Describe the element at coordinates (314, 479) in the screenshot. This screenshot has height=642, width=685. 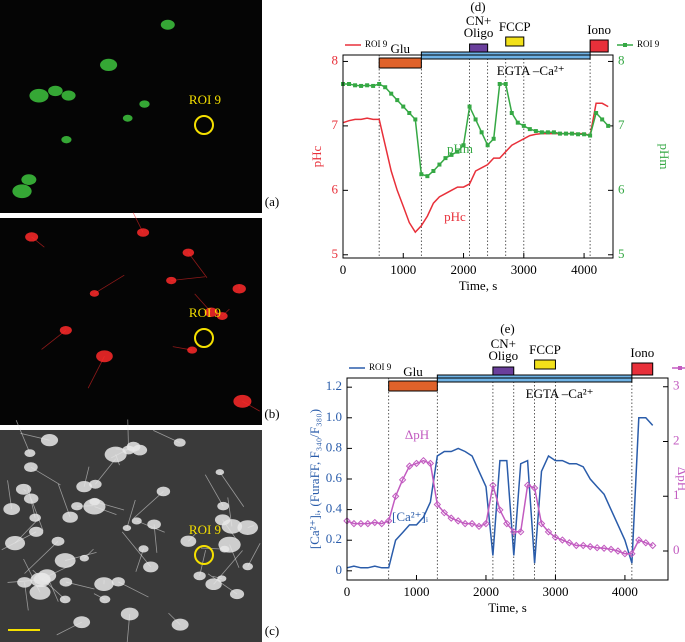
I see `y-axis-label: [Ca²⁺]ᵢ, (FuraFF, F₃₄₀/F₃₈₀)` at that location.